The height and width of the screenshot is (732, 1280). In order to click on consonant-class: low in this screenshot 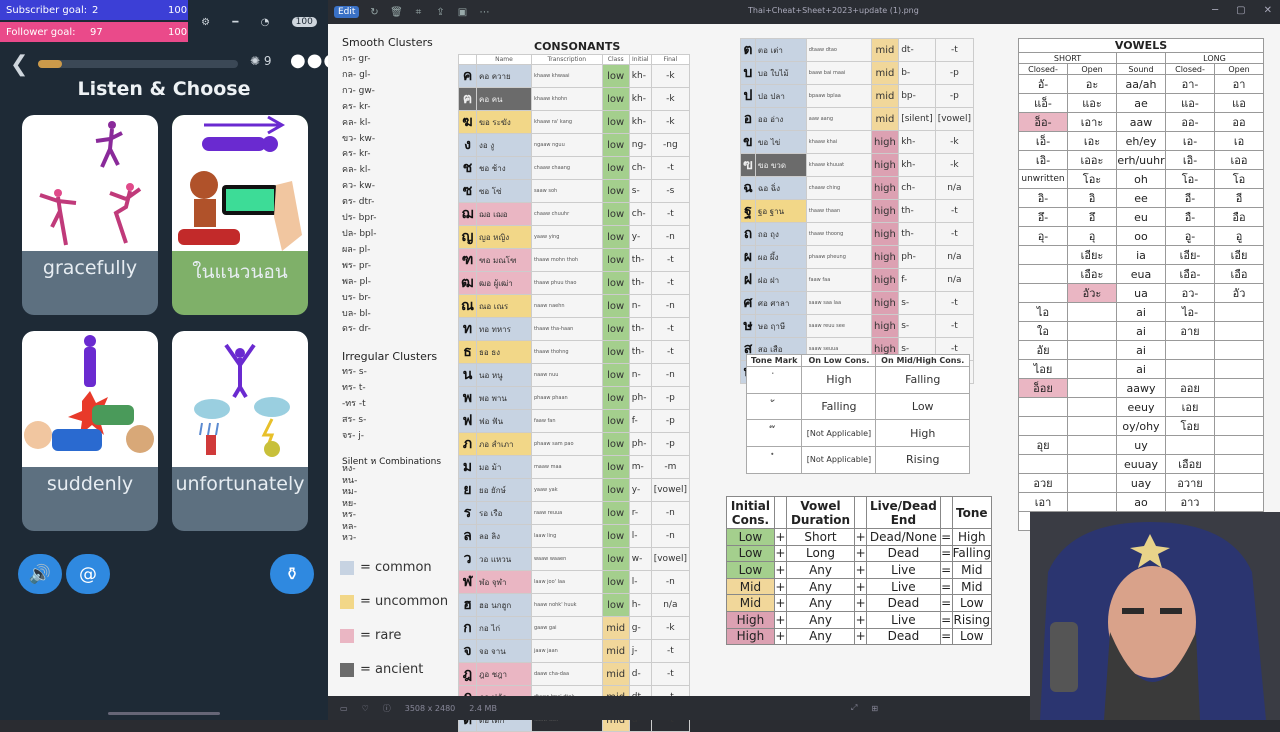, I will do `click(615, 536)`.